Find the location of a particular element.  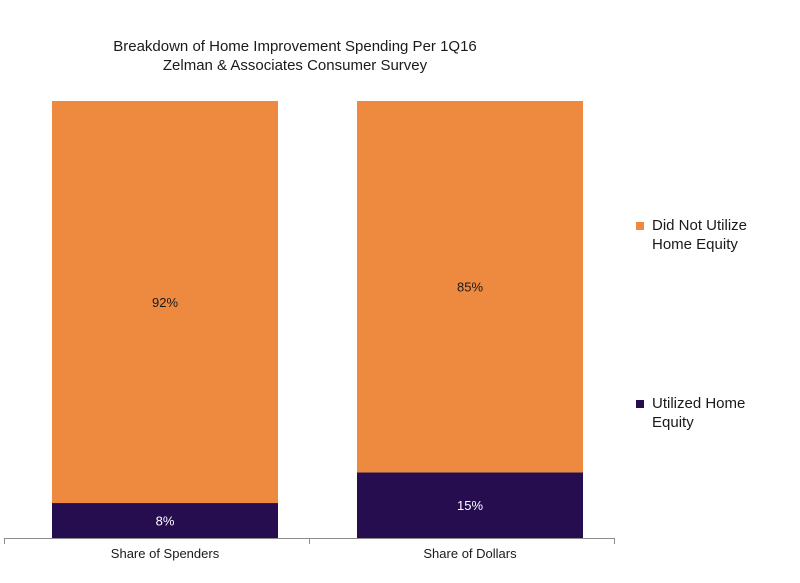

legend-label-utilized: Utilized Home Equity is located at coordinates (722, 413).